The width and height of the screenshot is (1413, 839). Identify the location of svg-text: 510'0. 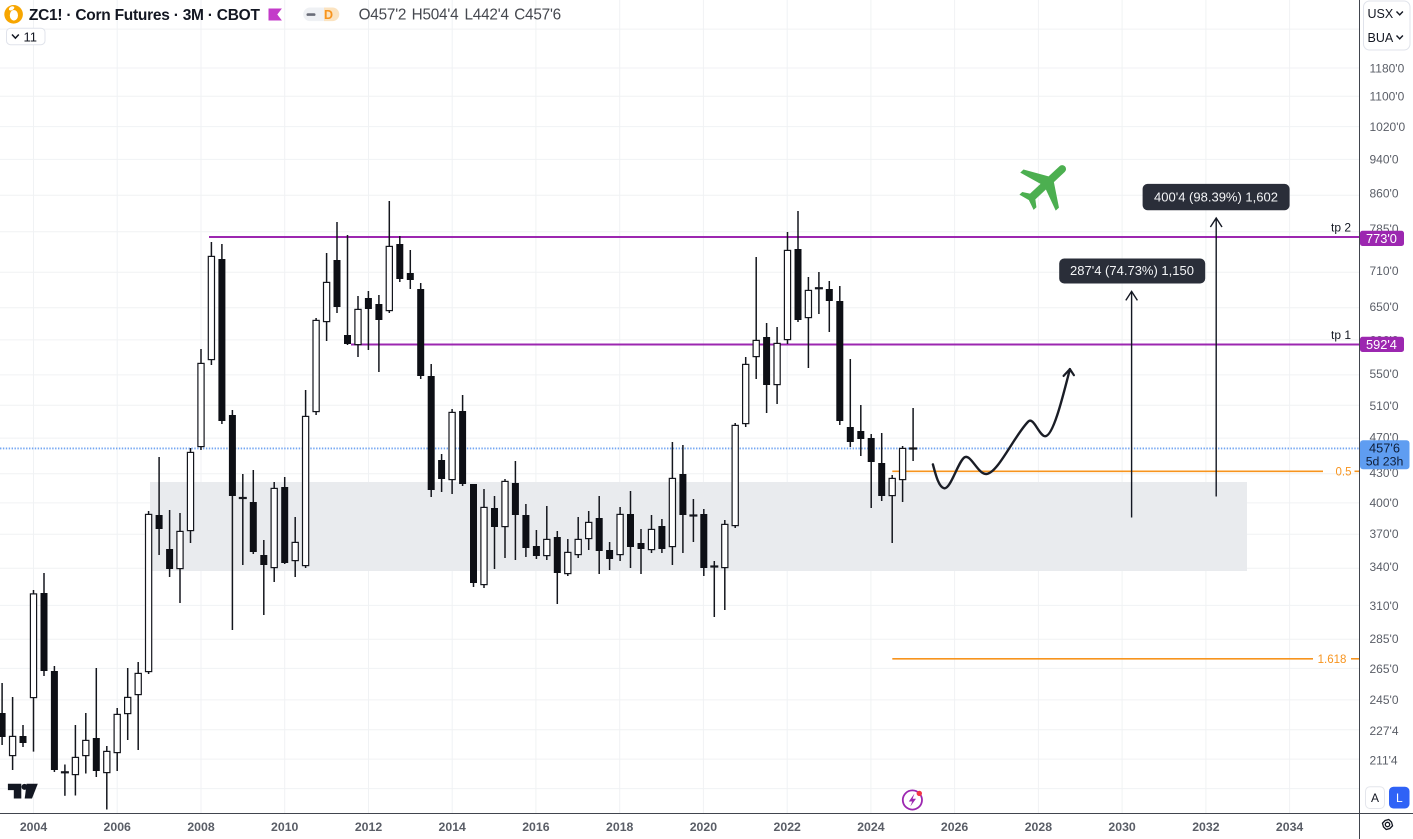
(1384, 406).